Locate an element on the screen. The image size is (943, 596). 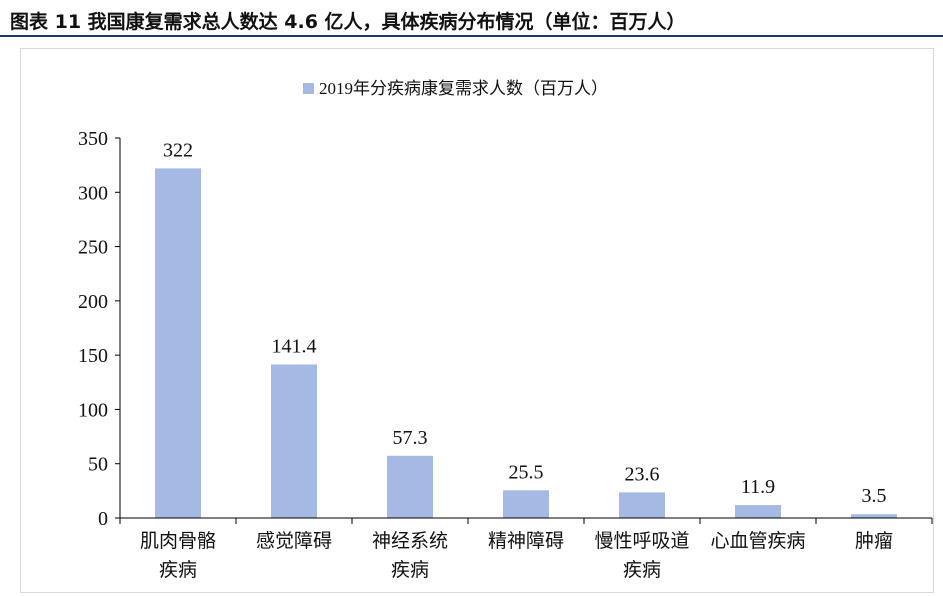
y-tick-label: 100 is located at coordinates (93, 410).